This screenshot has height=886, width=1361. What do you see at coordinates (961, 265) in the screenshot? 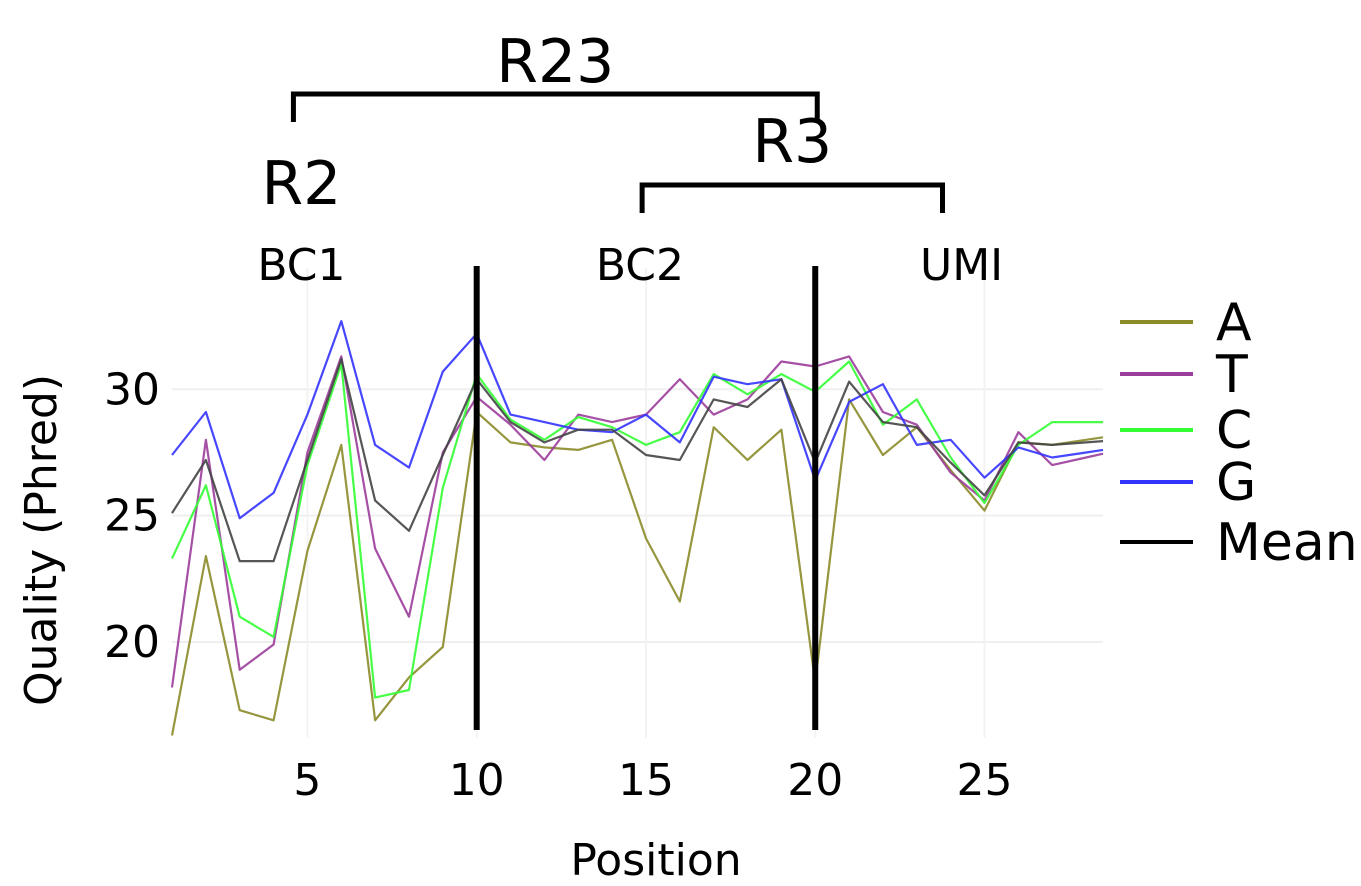
I see `region-label-umi: UMI` at bounding box center [961, 265].